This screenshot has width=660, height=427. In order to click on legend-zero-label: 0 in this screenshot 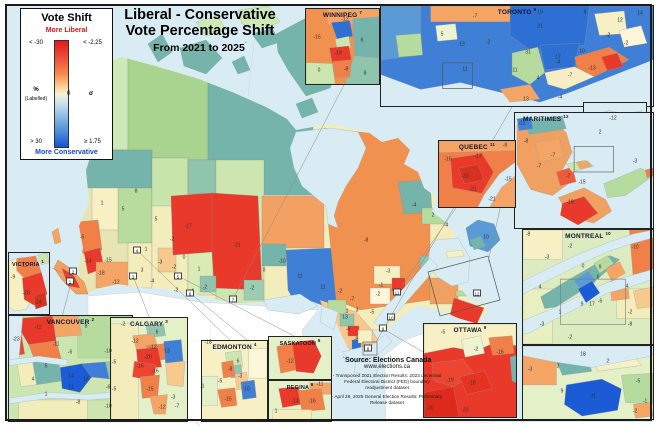, I will do `click(69, 94)`.